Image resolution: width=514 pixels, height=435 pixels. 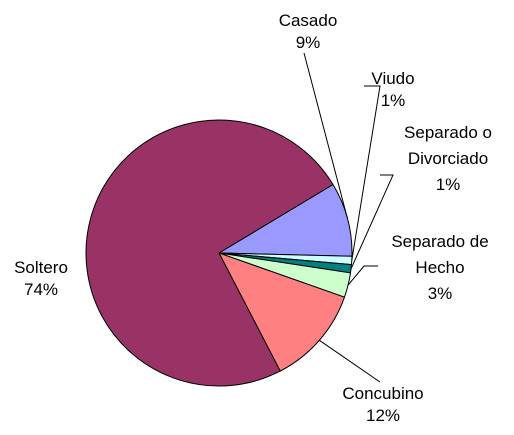 I want to click on slice-label-2: Separado o Divorciado 1%, so click(x=448, y=158).